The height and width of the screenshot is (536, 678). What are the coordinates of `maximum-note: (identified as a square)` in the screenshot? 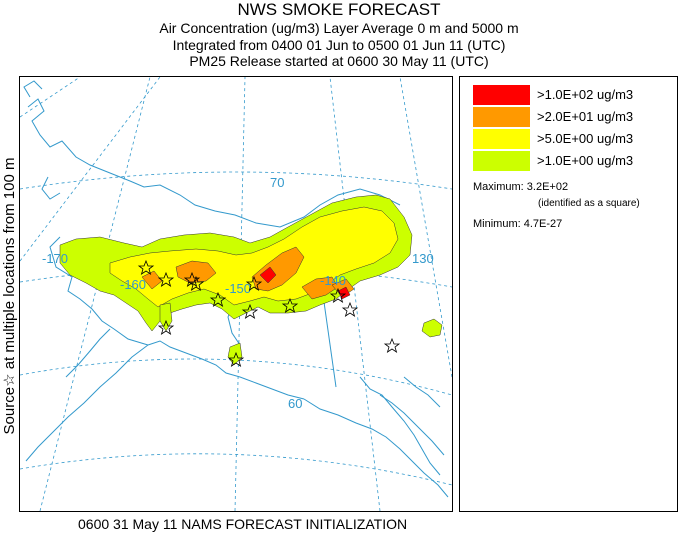 It's located at (589, 203).